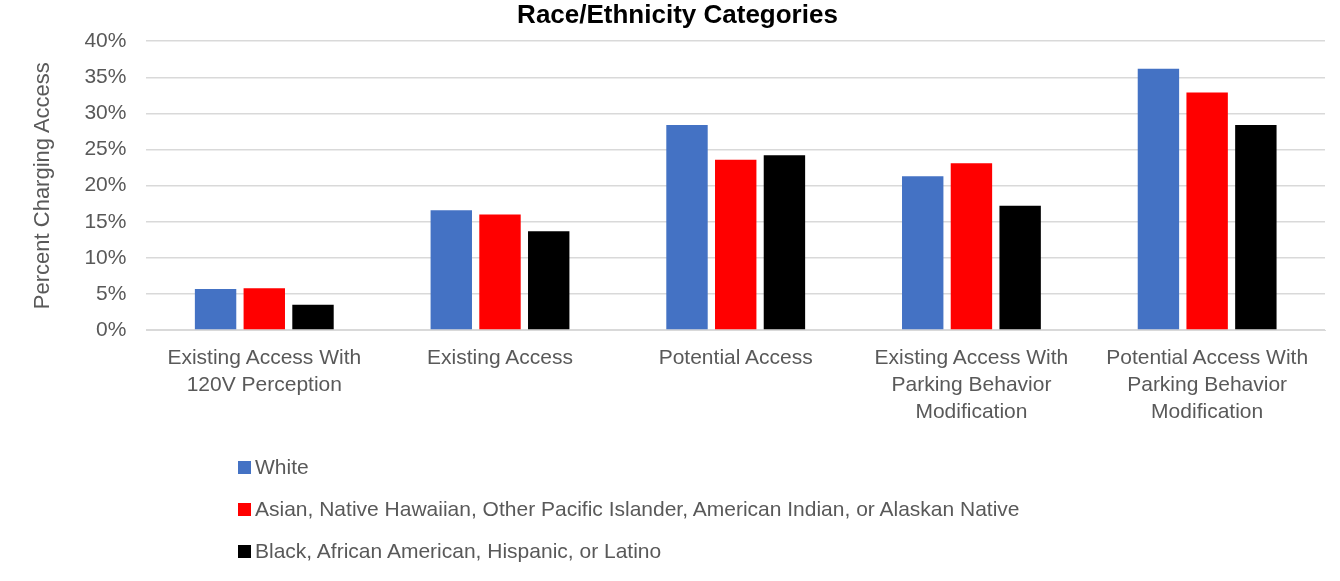 This screenshot has height=581, width=1340. What do you see at coordinates (282, 467) in the screenshot?
I see `legend-label: White` at bounding box center [282, 467].